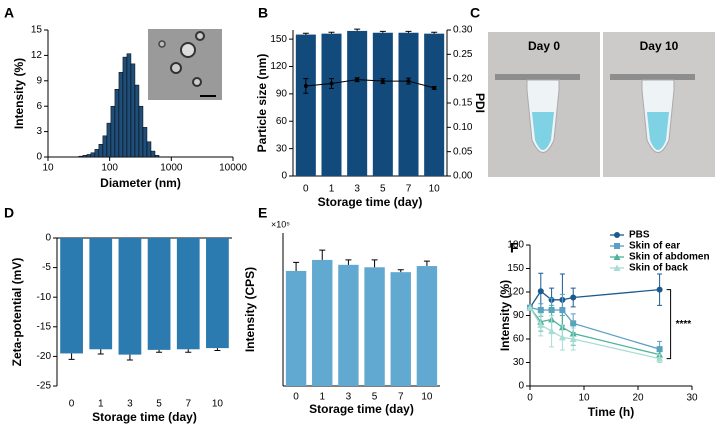 The height and width of the screenshot is (429, 728). I want to click on legend-marker, so click(617, 246).